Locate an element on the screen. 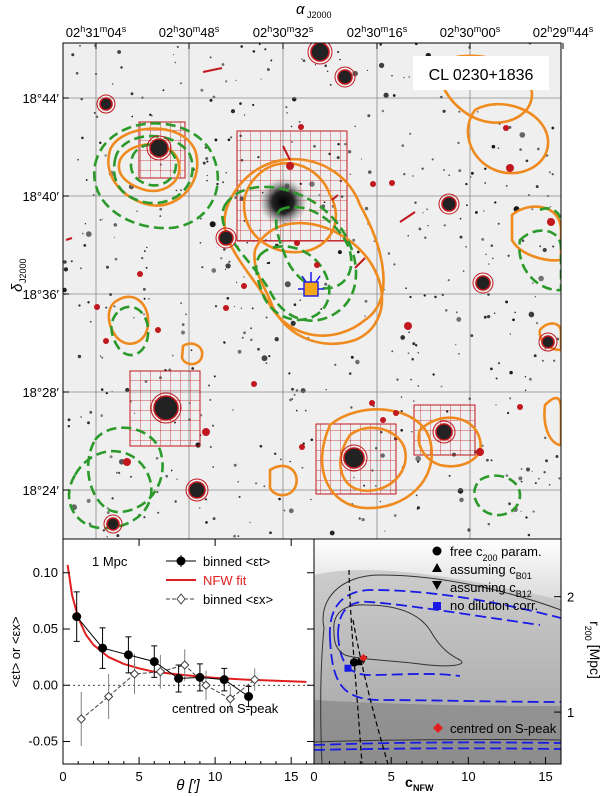 This screenshot has width=600, height=796. legend-nfw-label: NFW fit is located at coordinates (225, 580).